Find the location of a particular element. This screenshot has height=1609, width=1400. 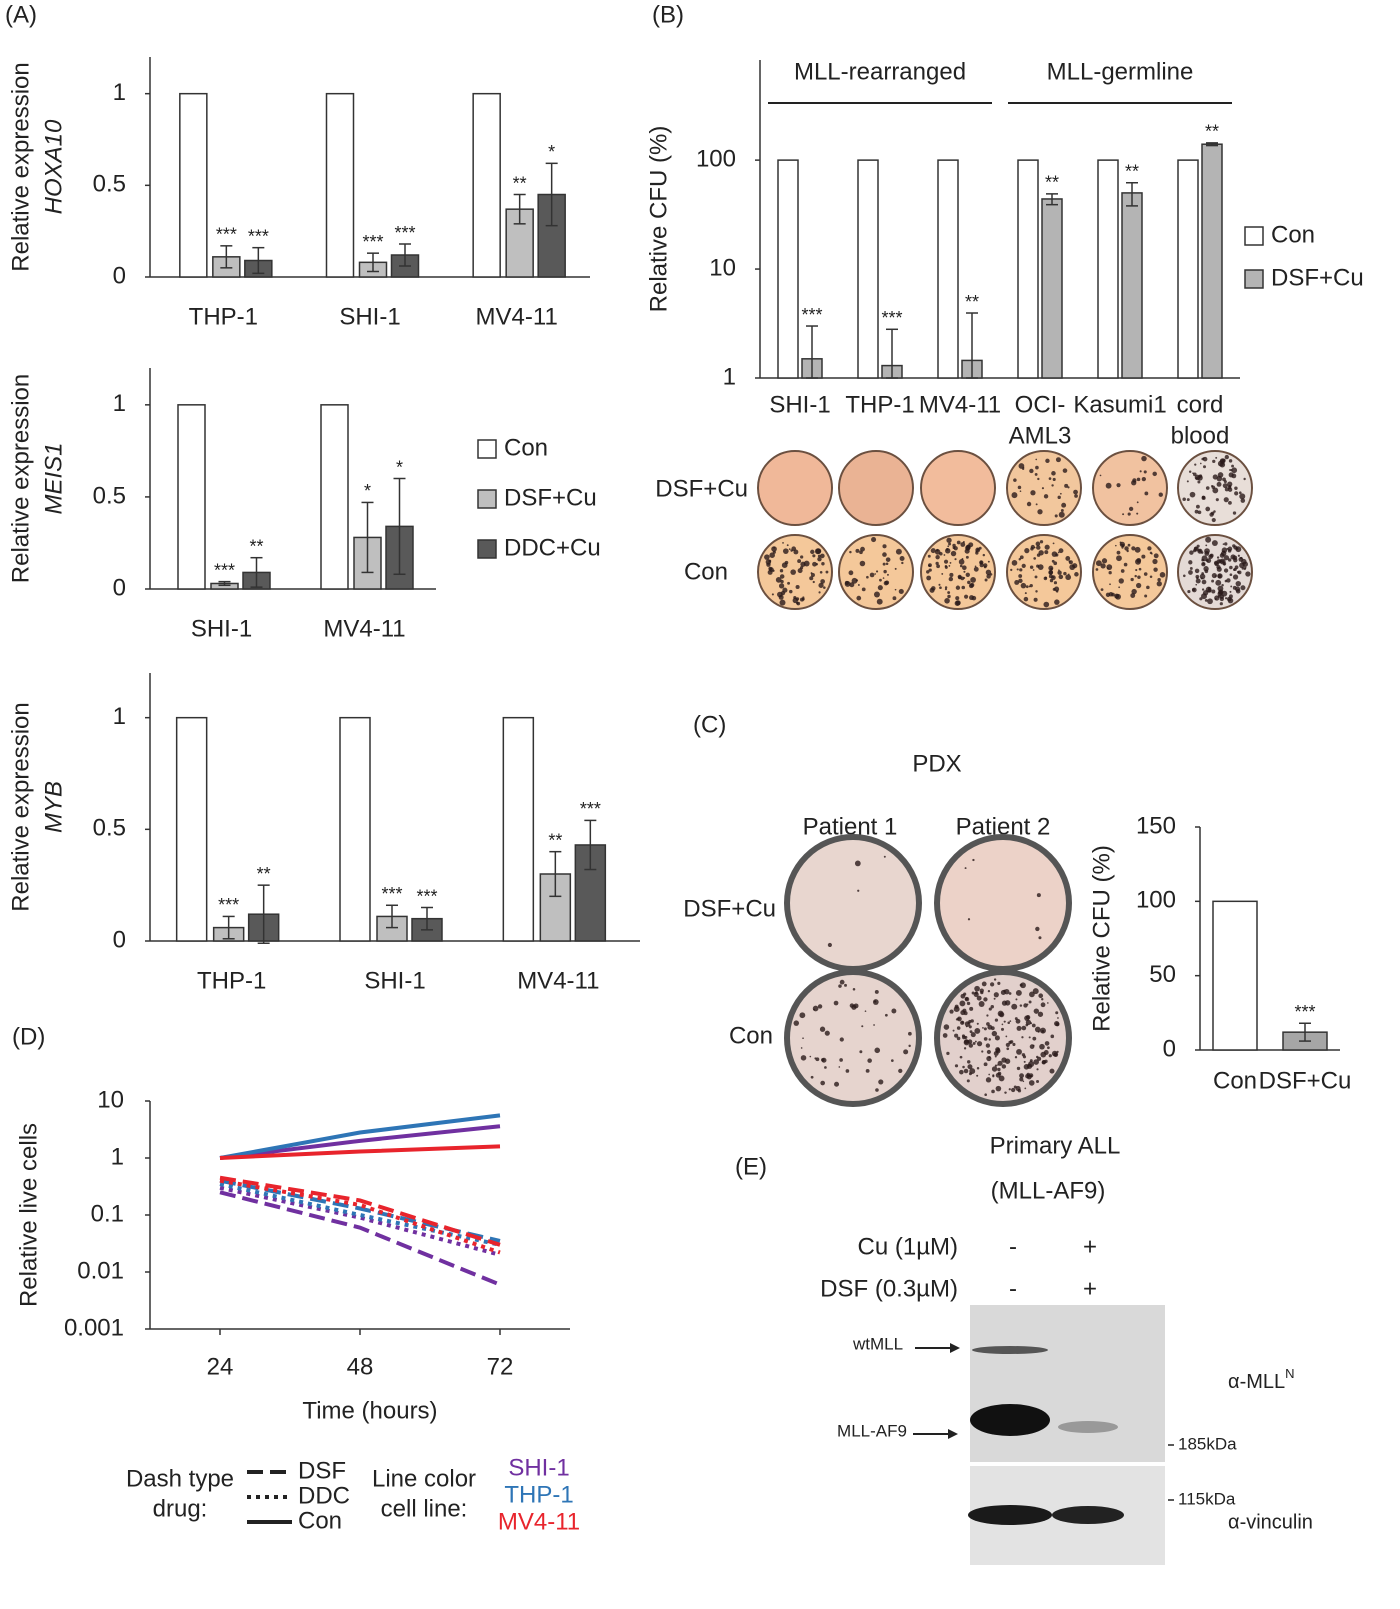

y-tick-label: 0 is located at coordinates (119, 939).